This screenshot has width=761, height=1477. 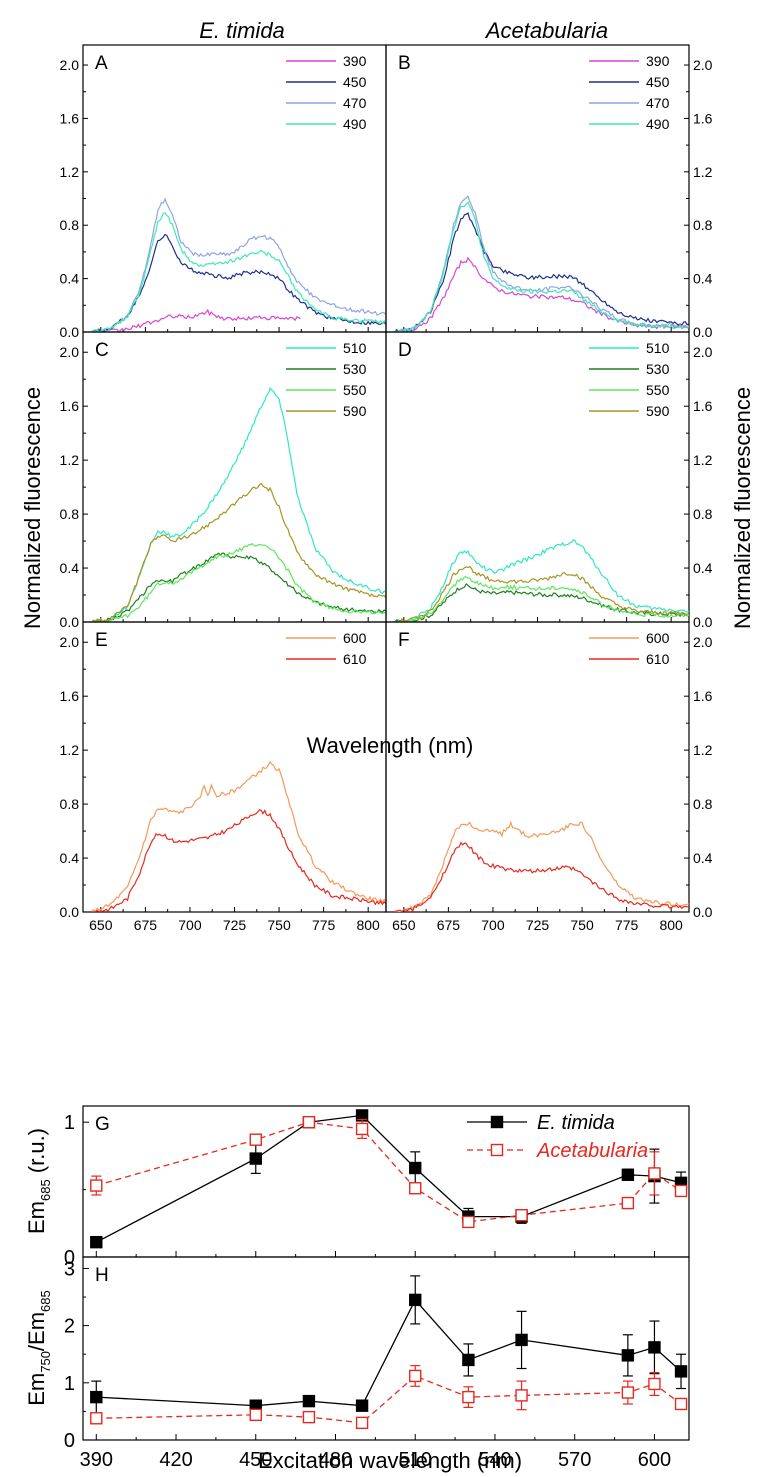 What do you see at coordinates (388, 1178) in the screenshot?
I see `series-line-G-etimida` at bounding box center [388, 1178].